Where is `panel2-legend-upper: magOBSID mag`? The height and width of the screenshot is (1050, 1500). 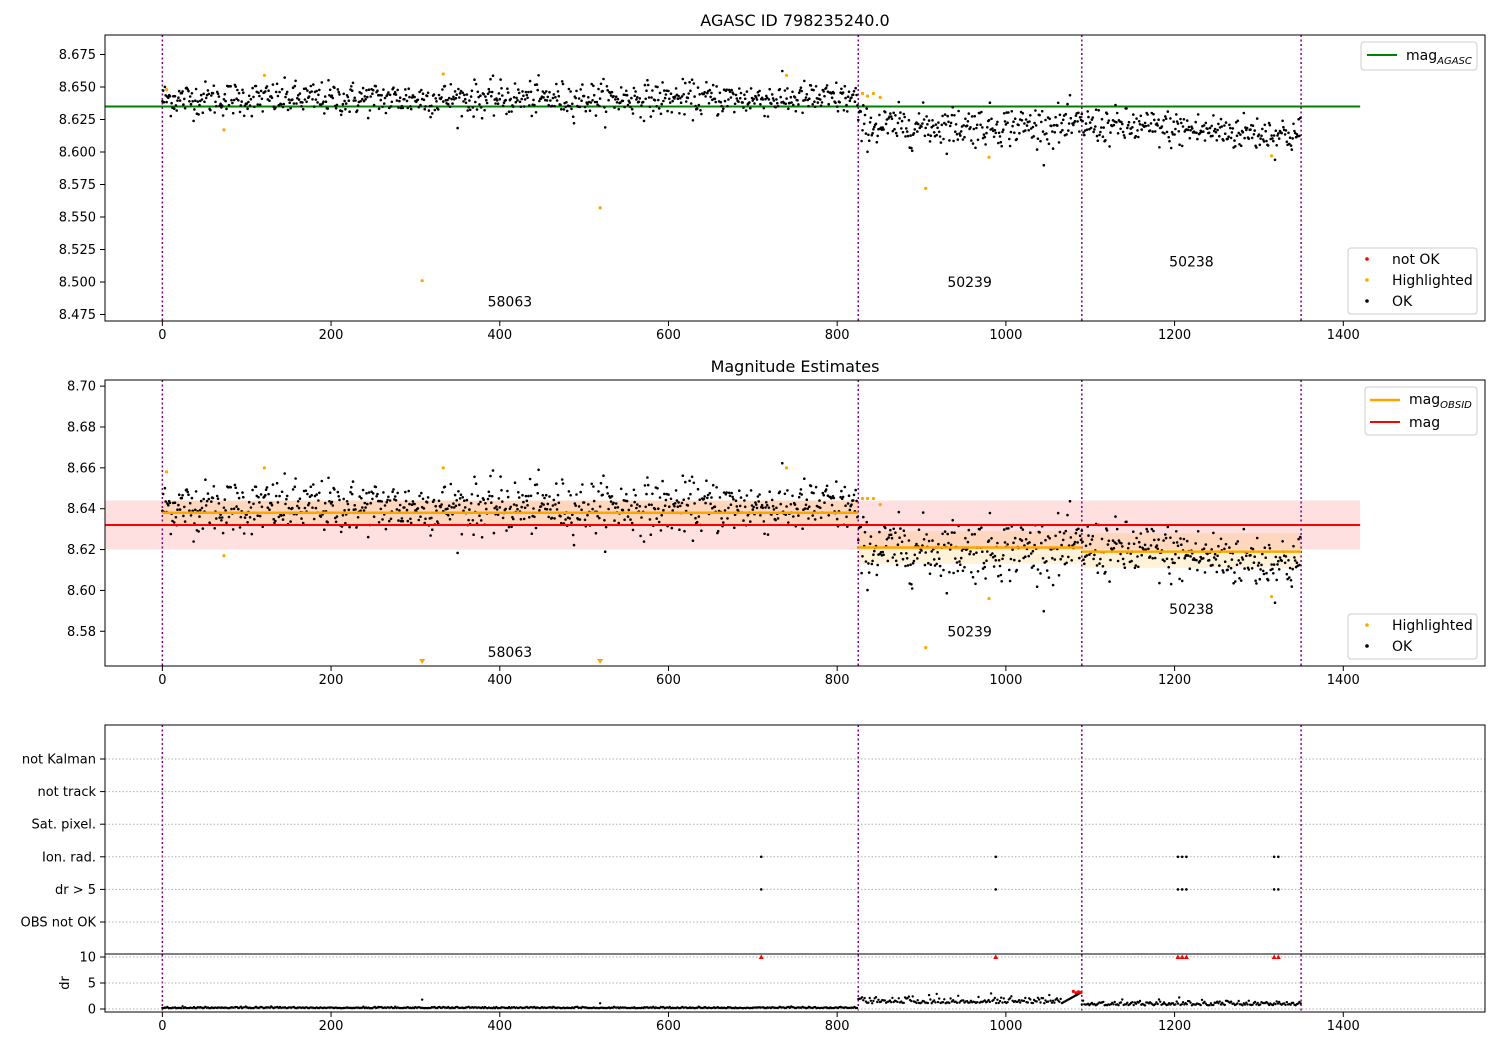 panel2-legend-upper: magOBSID mag is located at coordinates (1421, 411).